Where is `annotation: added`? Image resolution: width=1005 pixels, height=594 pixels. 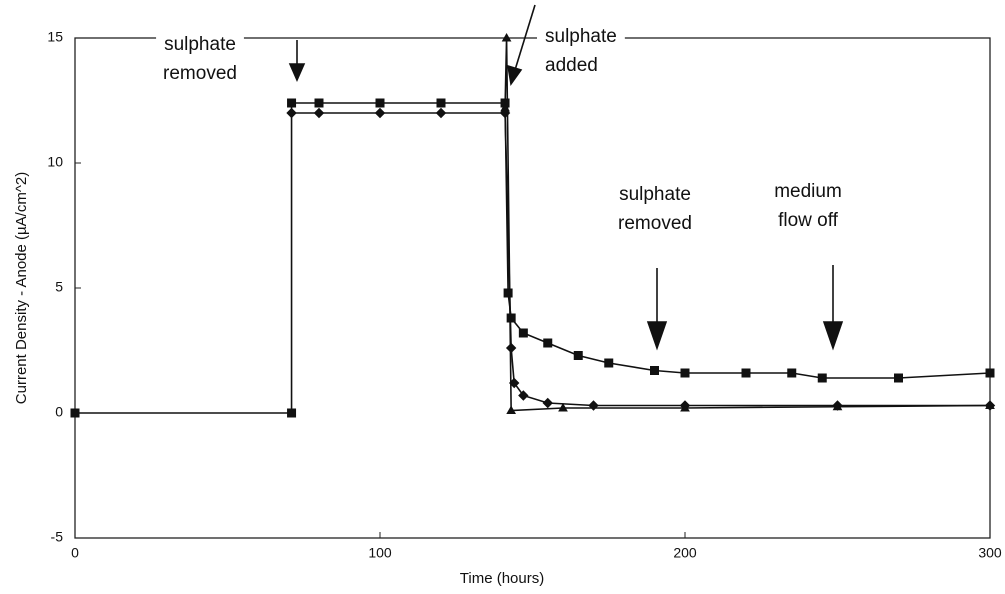
annotation: added is located at coordinates (571, 65).